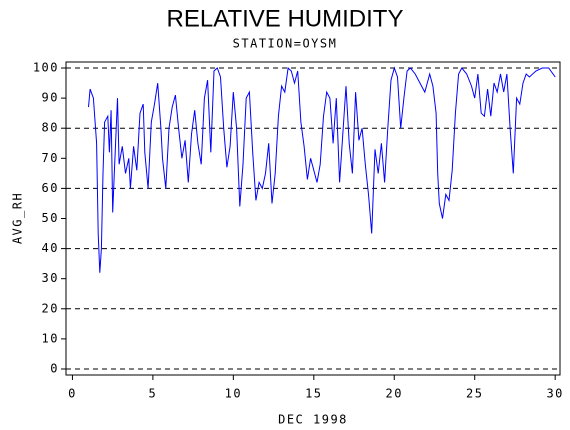  Describe the element at coordinates (72, 394) in the screenshot. I see `x-tick-label: 0` at that location.